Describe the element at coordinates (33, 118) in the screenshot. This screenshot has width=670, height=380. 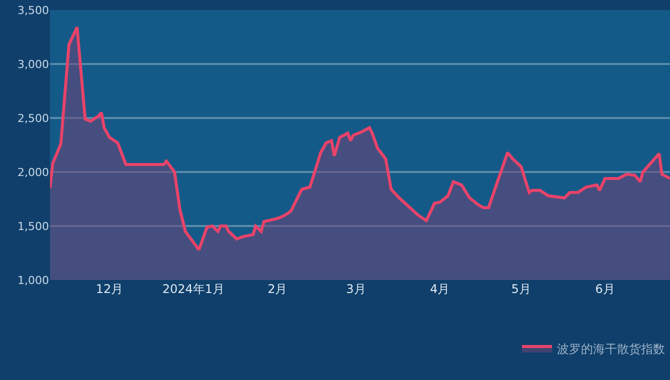
I see `y-tick-label: 2,500` at that location.